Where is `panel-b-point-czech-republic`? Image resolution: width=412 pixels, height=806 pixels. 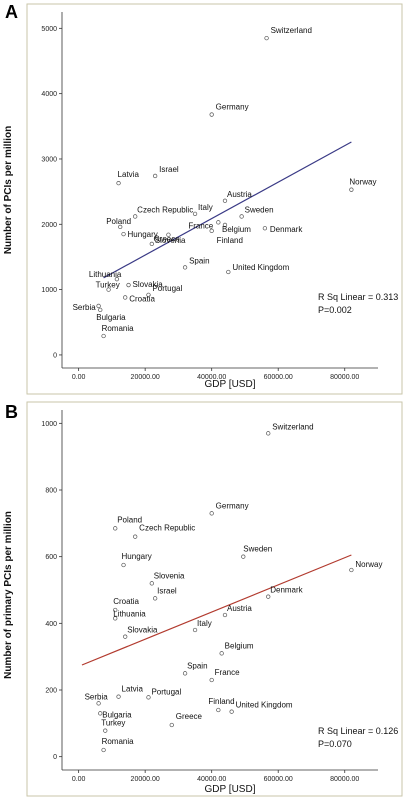
panel-b-point-czech-republic is located at coordinates (135, 536).